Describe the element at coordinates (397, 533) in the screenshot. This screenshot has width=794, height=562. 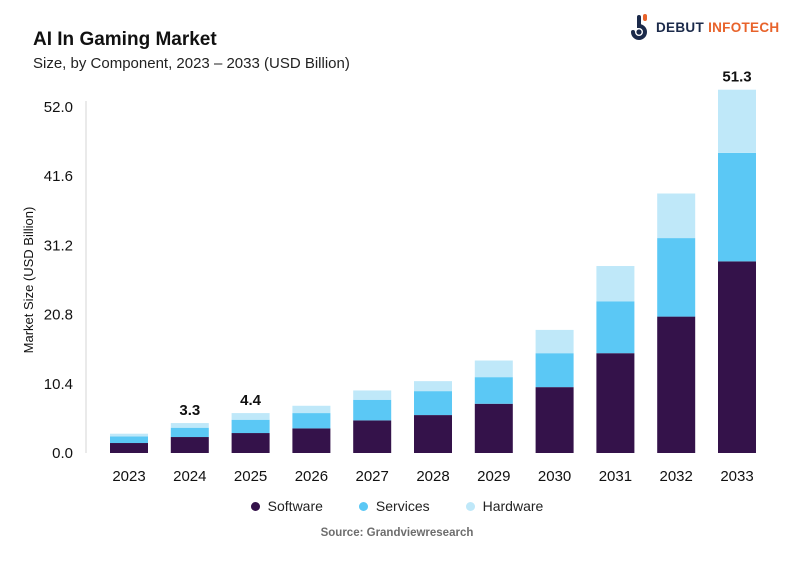
I see `source-note: Source: Grandviewresearch` at that location.